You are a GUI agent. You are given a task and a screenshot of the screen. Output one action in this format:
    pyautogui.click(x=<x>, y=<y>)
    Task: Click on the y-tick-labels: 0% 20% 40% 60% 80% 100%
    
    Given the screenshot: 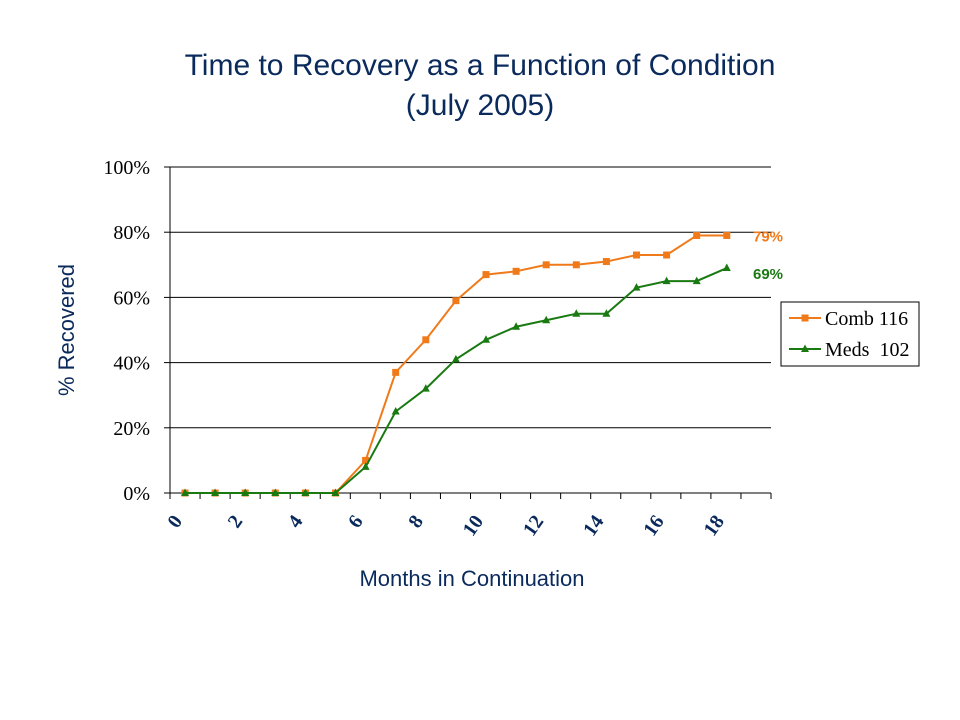 What is the action you would take?
    pyautogui.click(x=126, y=331)
    